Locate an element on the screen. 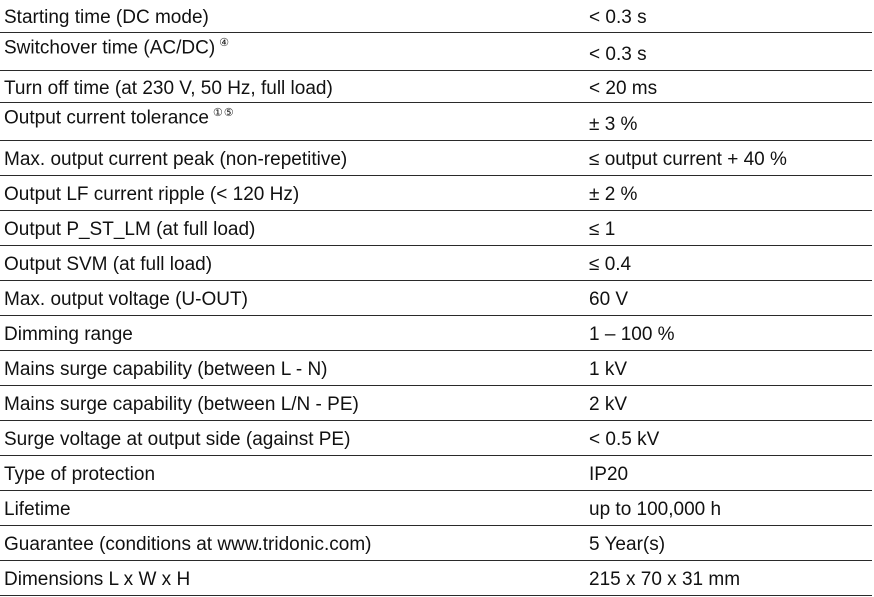  table-row: Output P_ST_LM (at full load) ≤ 1 is located at coordinates (436, 228).